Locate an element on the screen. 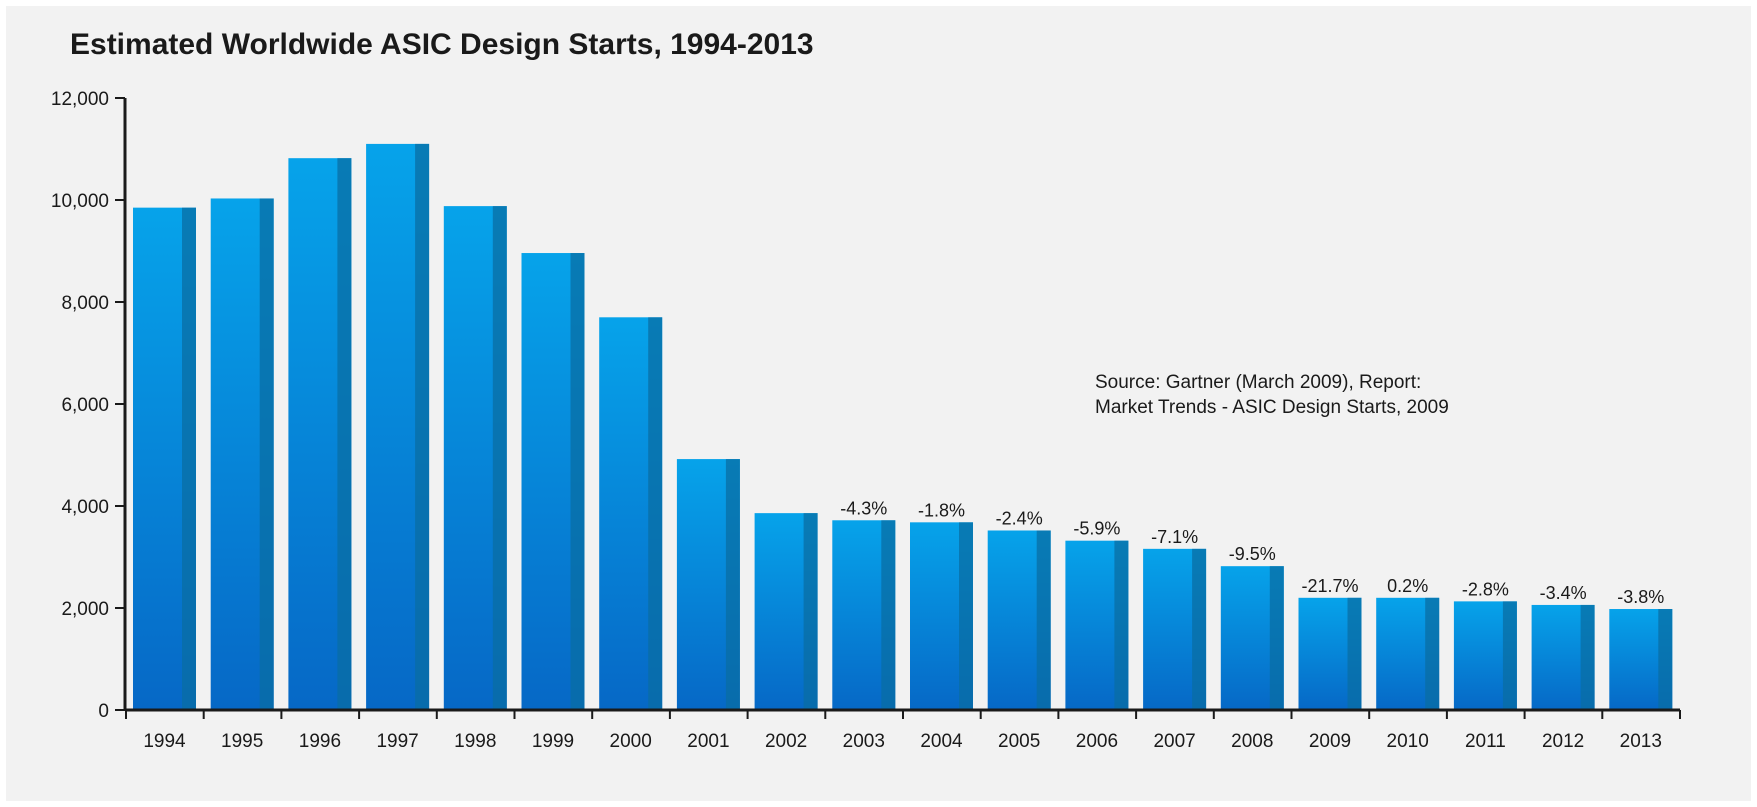  data-label-2008: -9.5% is located at coordinates (1252, 554).